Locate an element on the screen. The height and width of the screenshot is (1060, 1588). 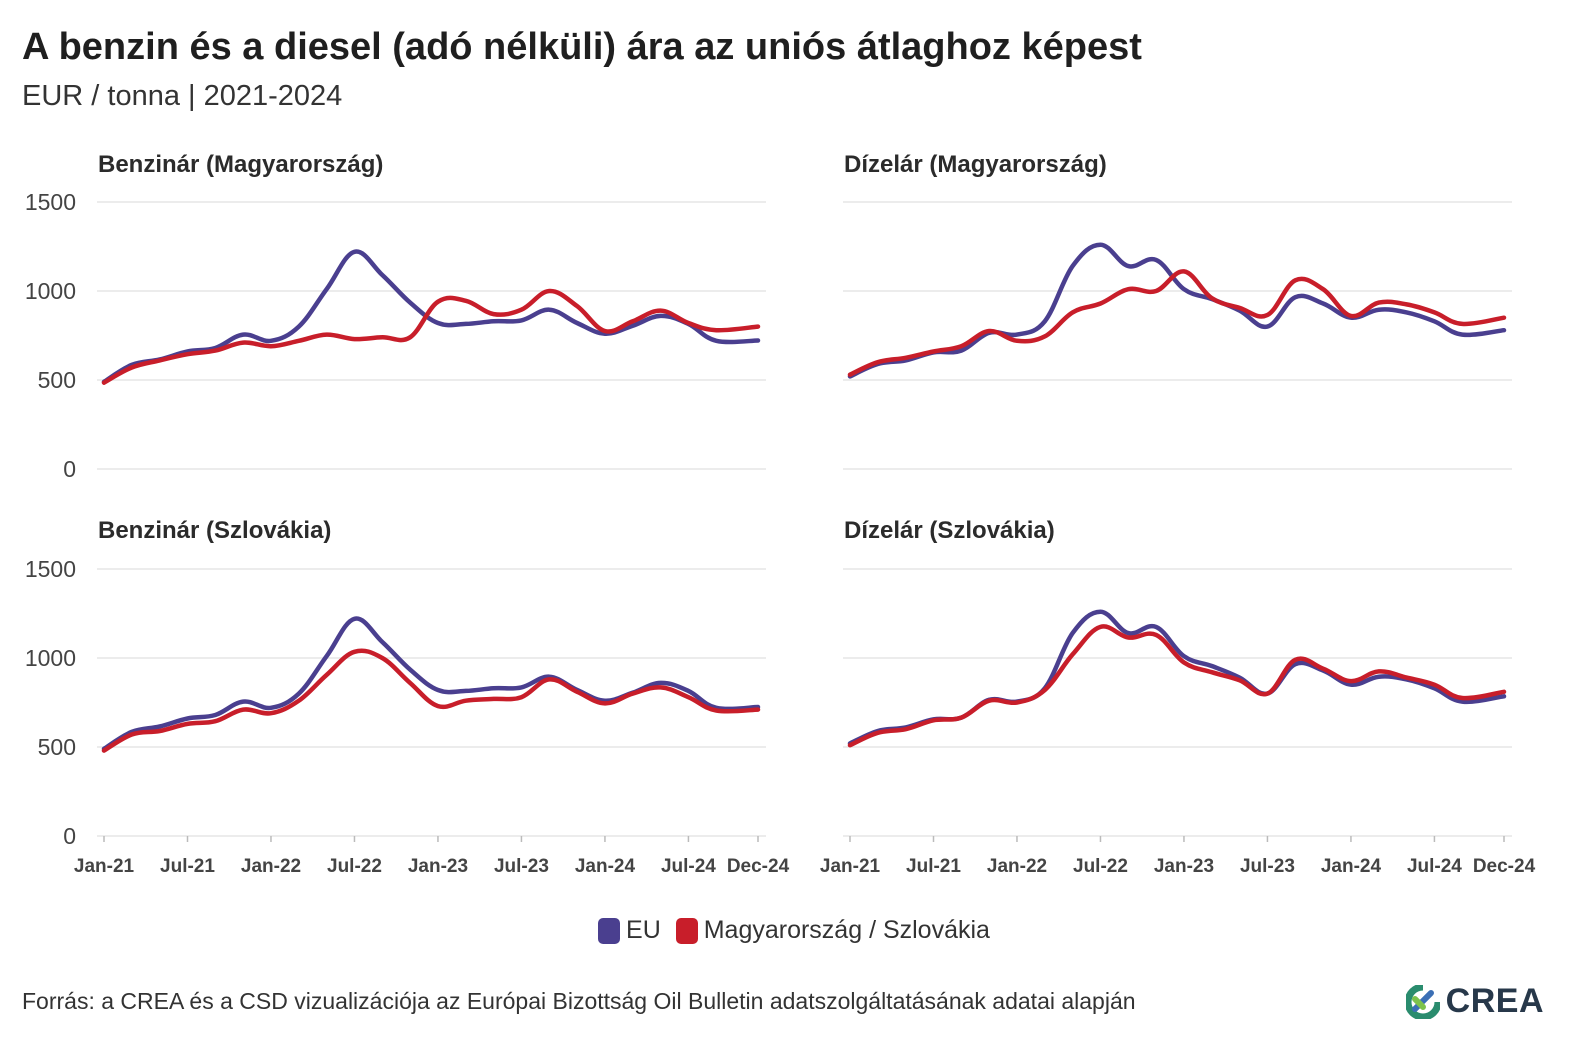
chart-legend: EU Magyarország / Szlovákia is located at coordinates (794, 933).